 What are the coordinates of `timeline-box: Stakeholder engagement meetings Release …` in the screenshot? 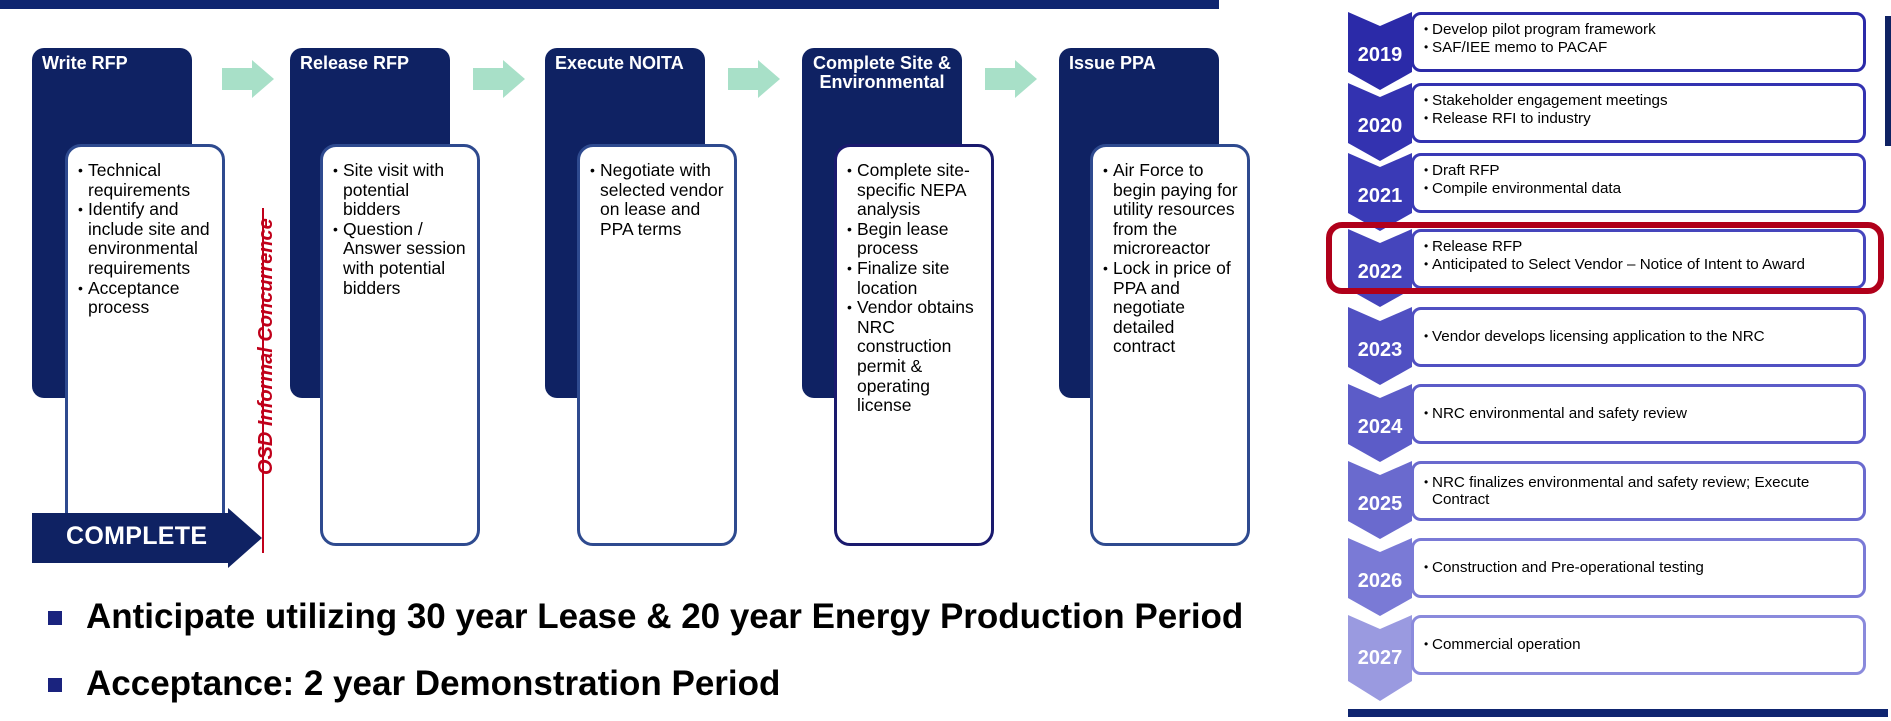 It's located at (1638, 113).